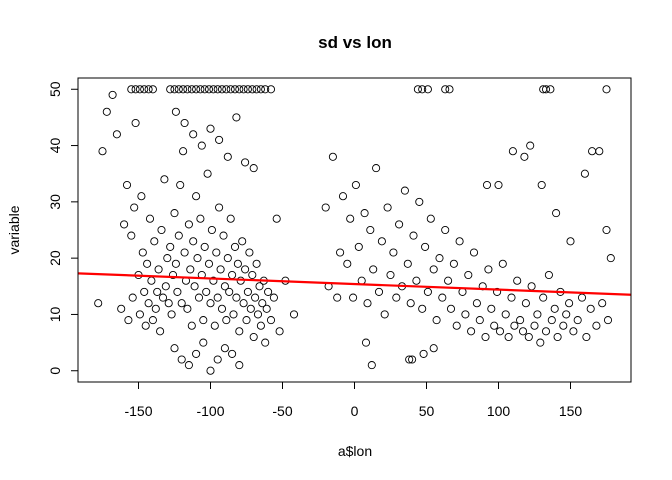 The height and width of the screenshot is (480, 672). Describe the element at coordinates (353, 400) in the screenshot. I see `x-axis: -150 -100 -50 0 50 100 150` at that location.